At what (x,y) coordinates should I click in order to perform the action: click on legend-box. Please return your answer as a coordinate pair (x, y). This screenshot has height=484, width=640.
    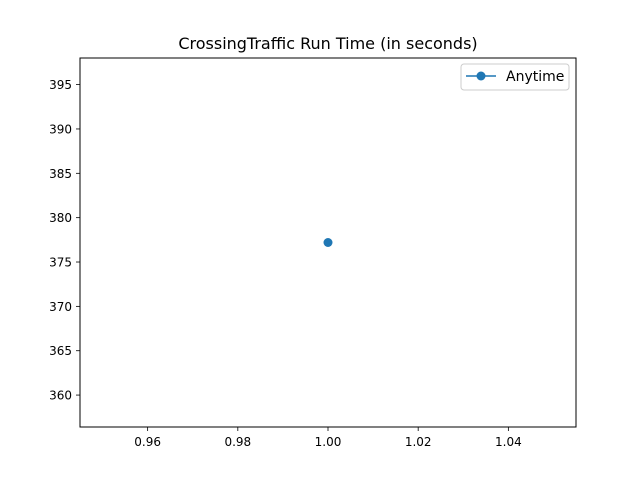
    Looking at the image, I should click on (515, 77).